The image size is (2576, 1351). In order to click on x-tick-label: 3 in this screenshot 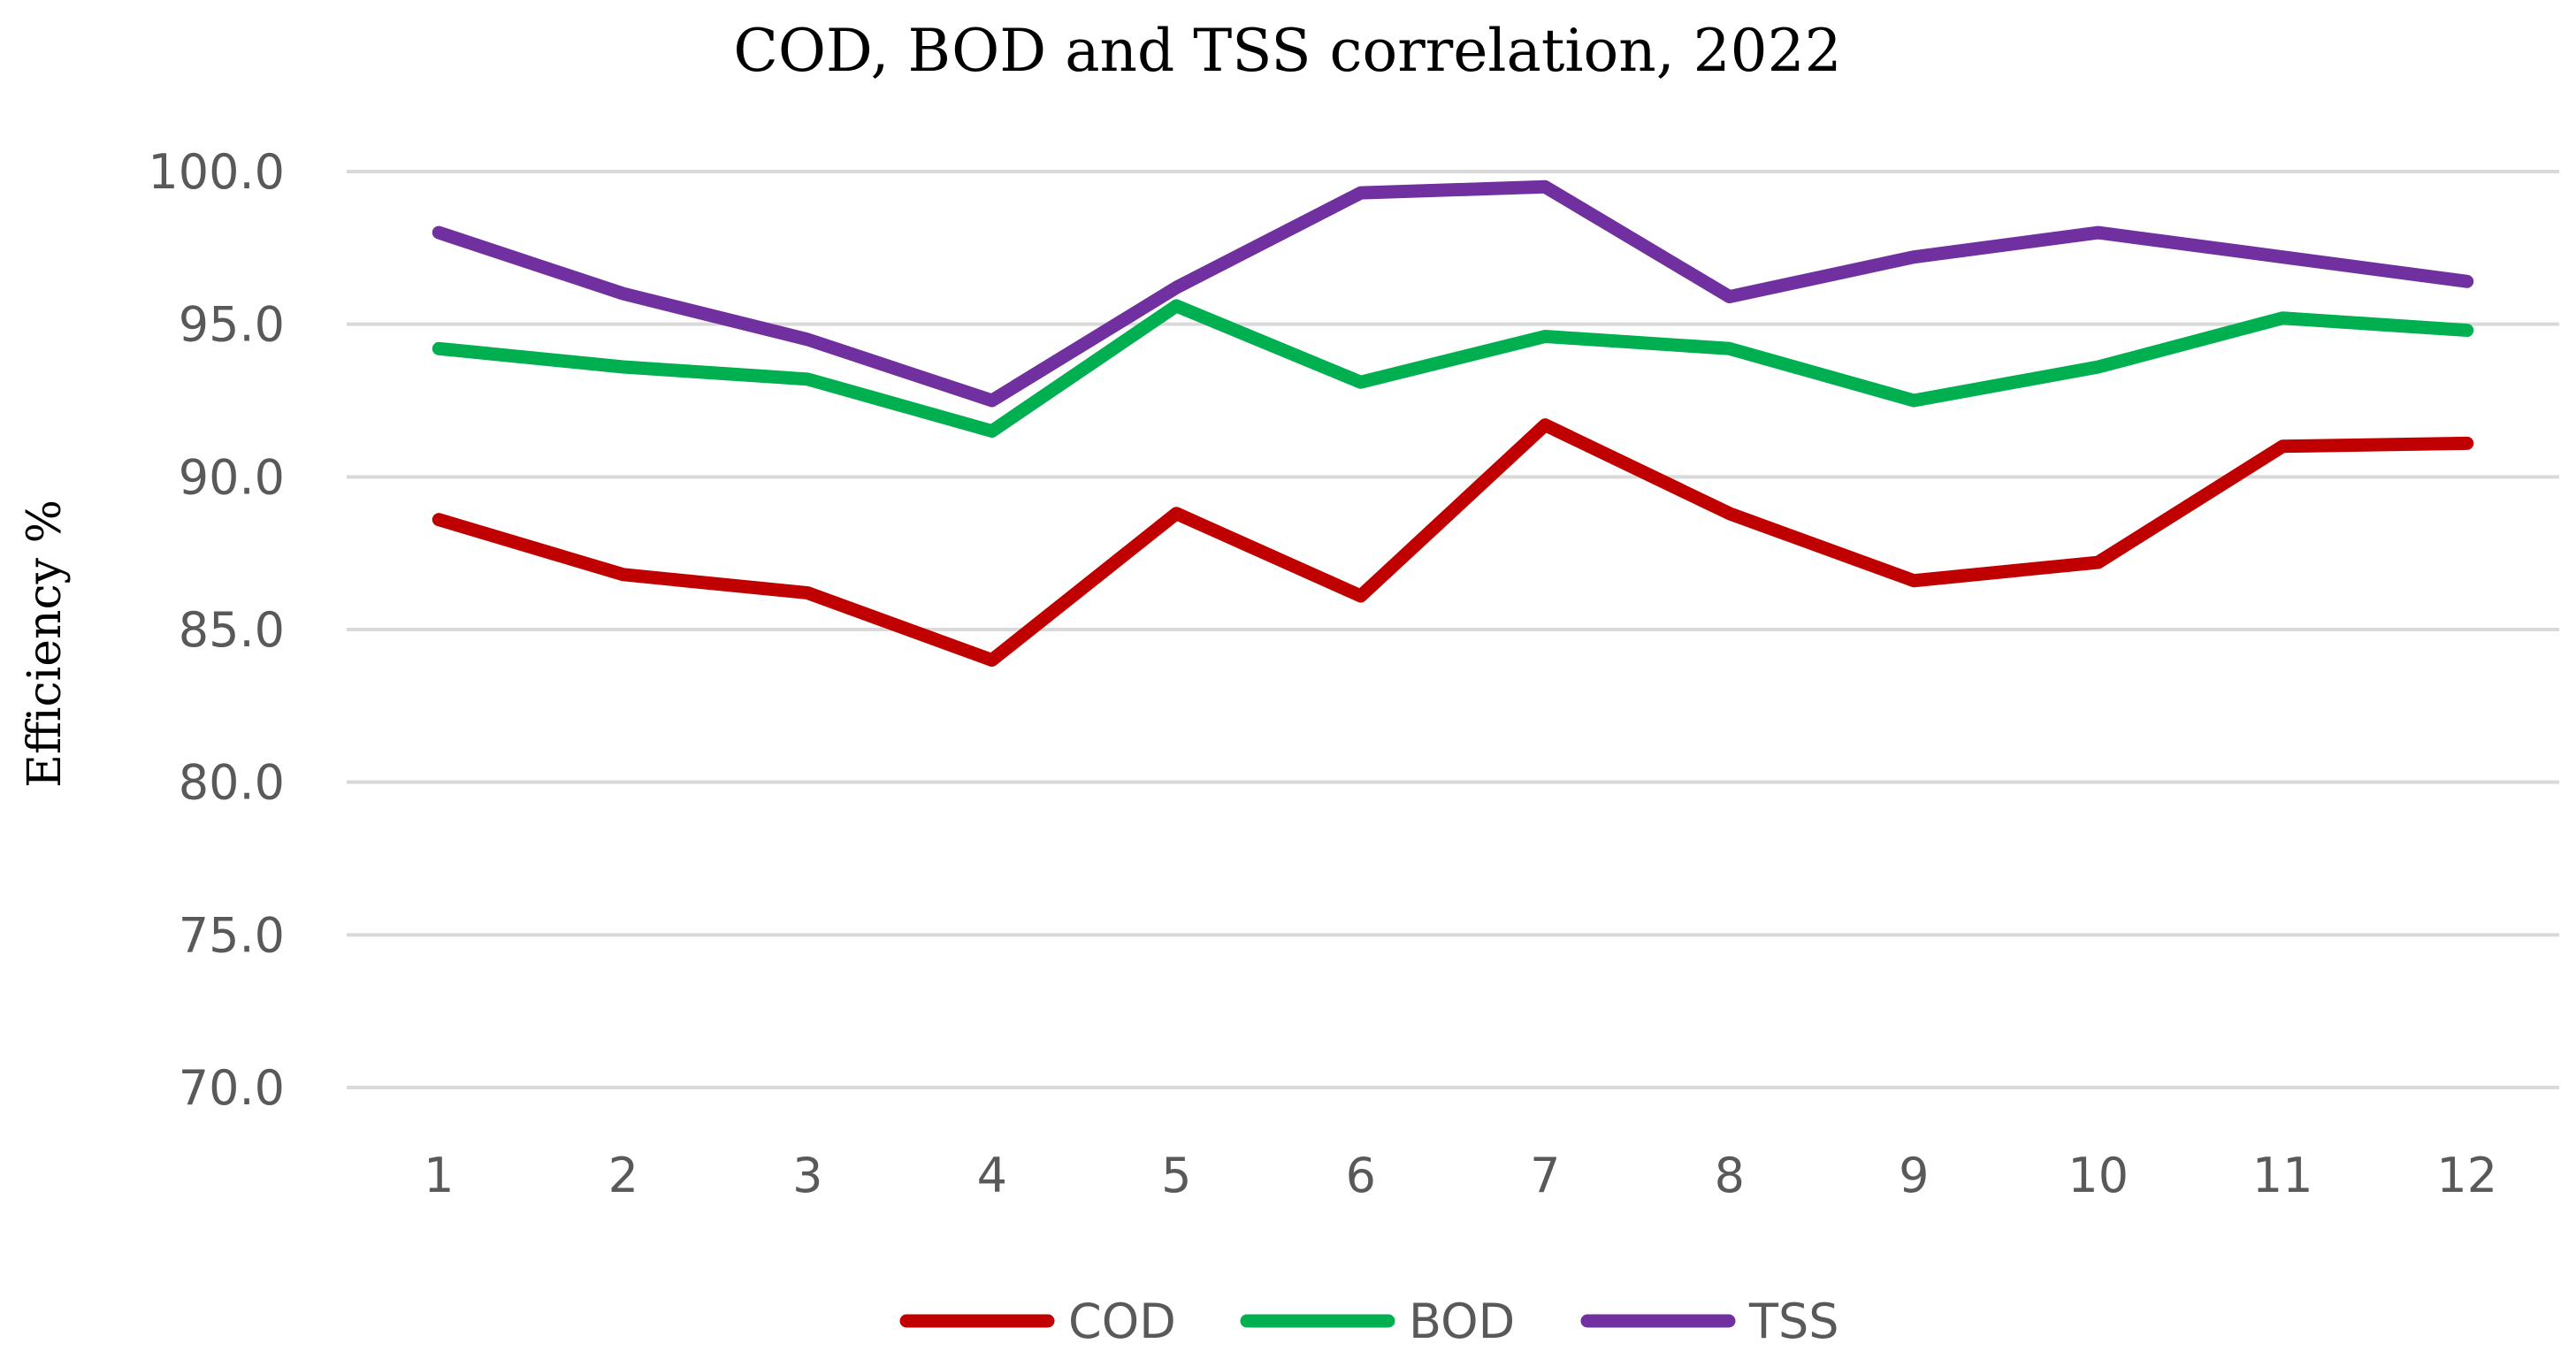, I will do `click(807, 1175)`.